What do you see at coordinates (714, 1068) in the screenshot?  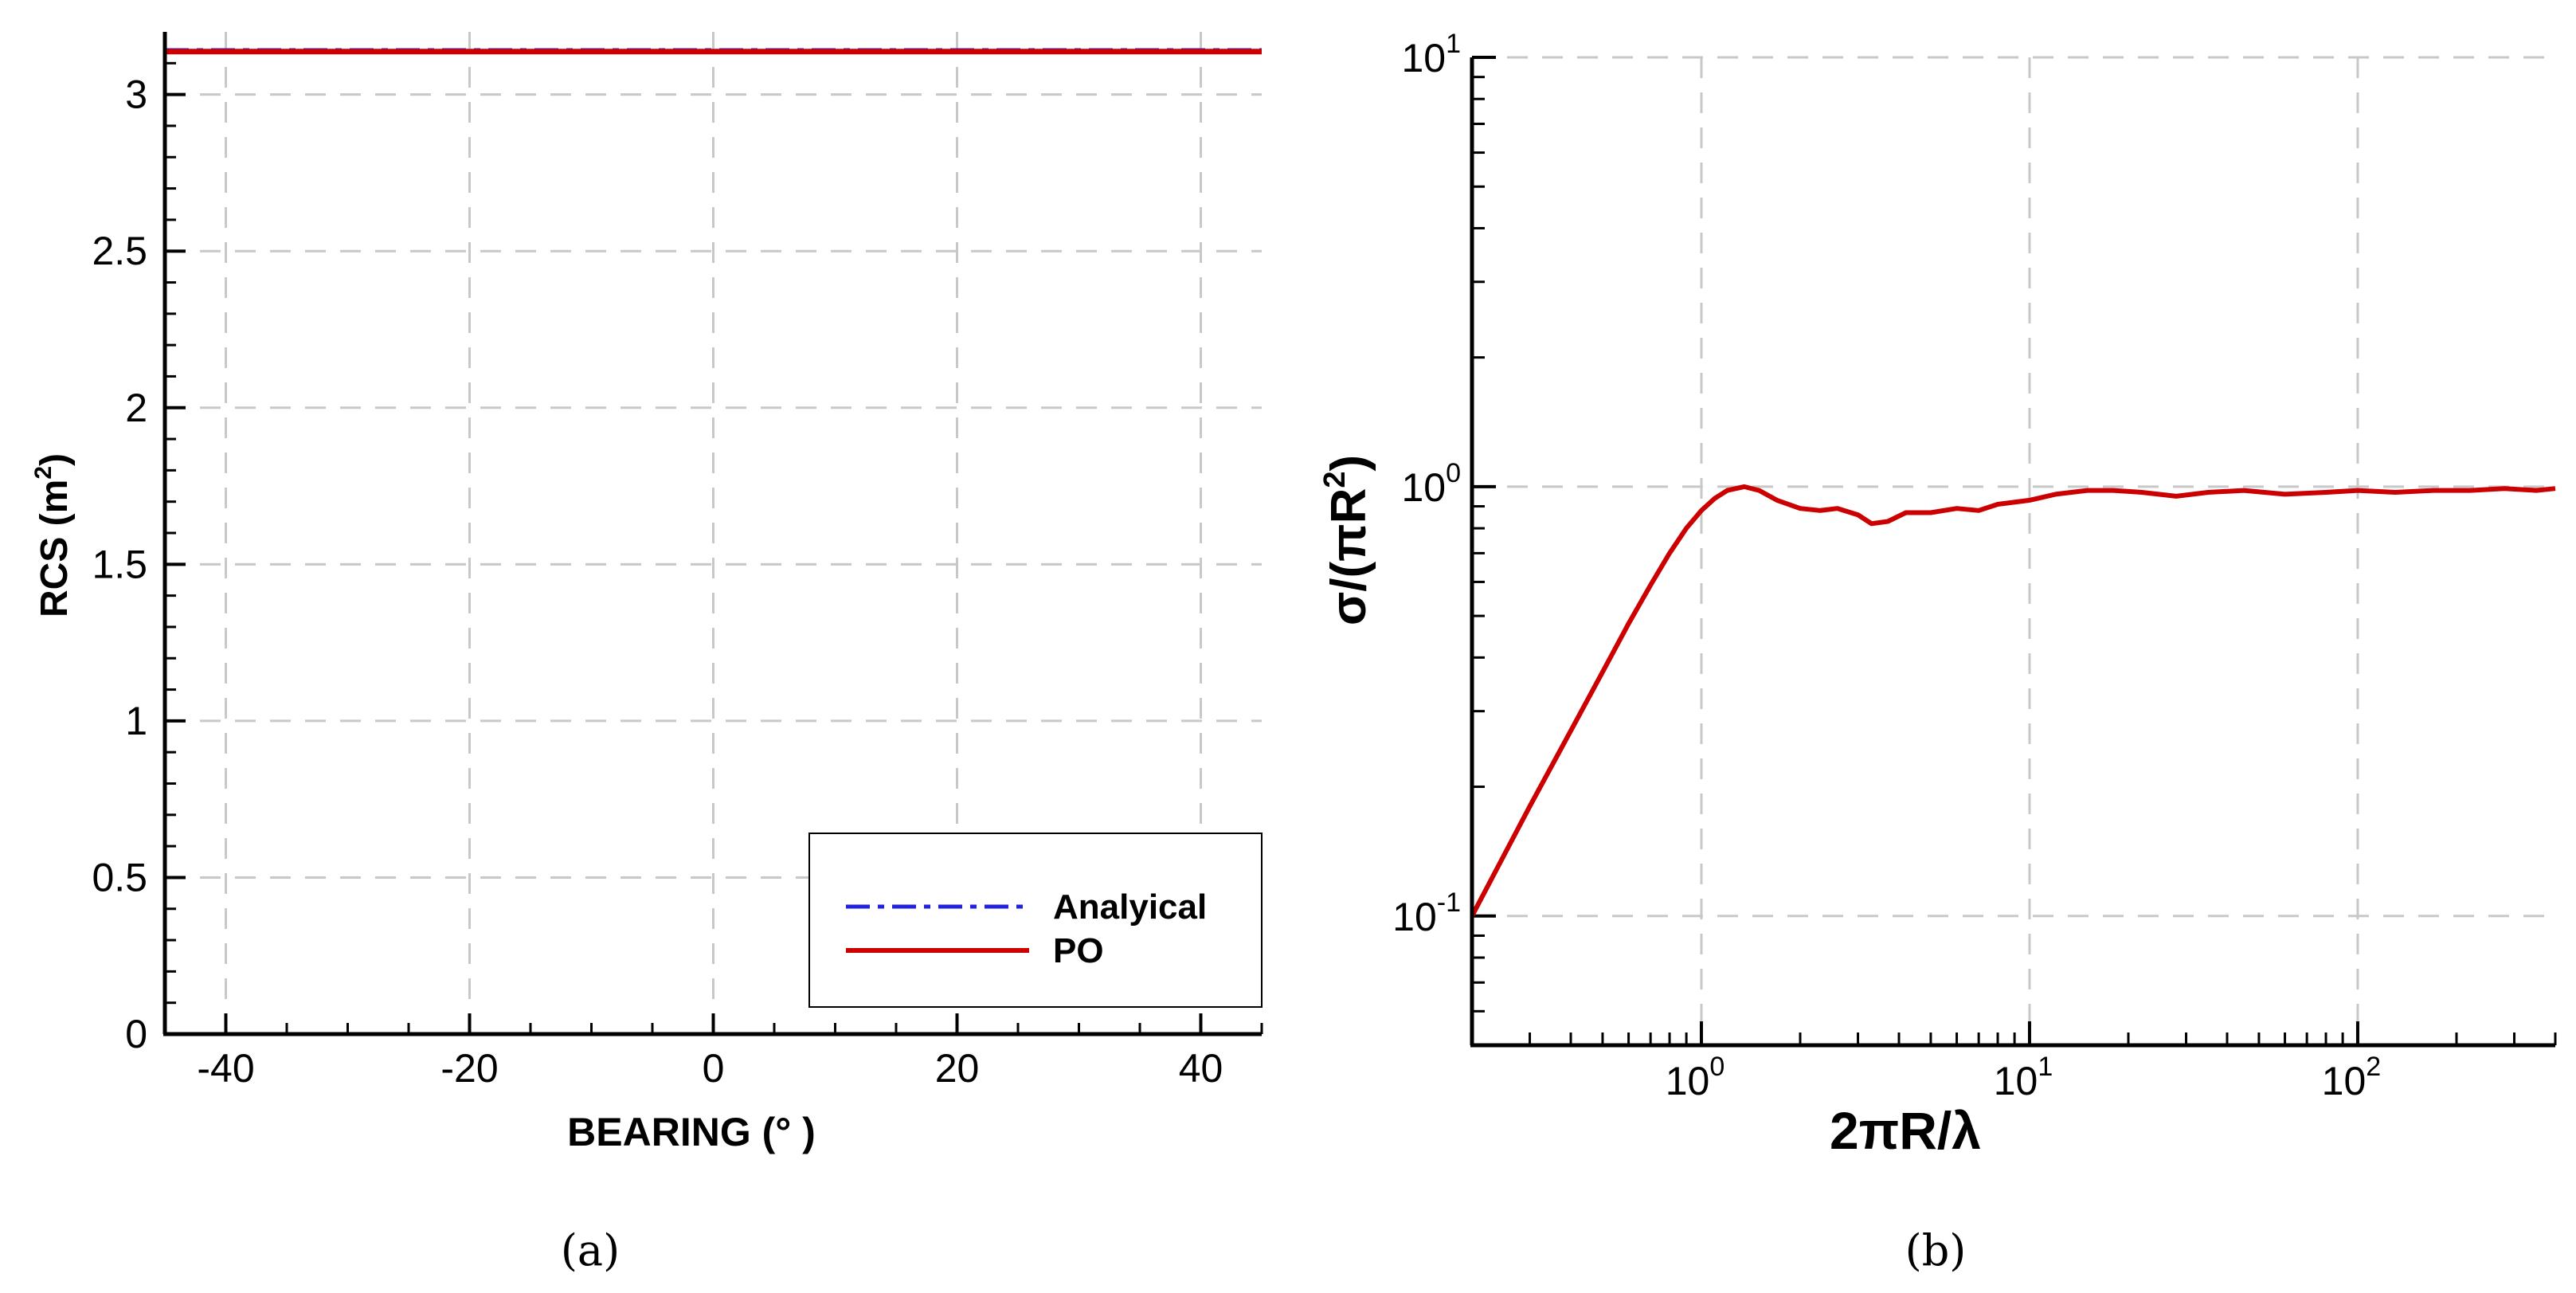 I see `x-tick-label: 0` at bounding box center [714, 1068].